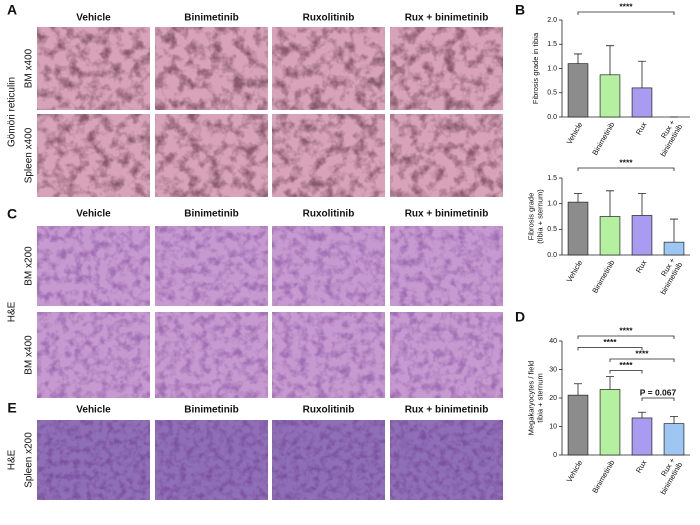  Describe the element at coordinates (553, 426) in the screenshot. I see `y-tick-label: 10` at that location.